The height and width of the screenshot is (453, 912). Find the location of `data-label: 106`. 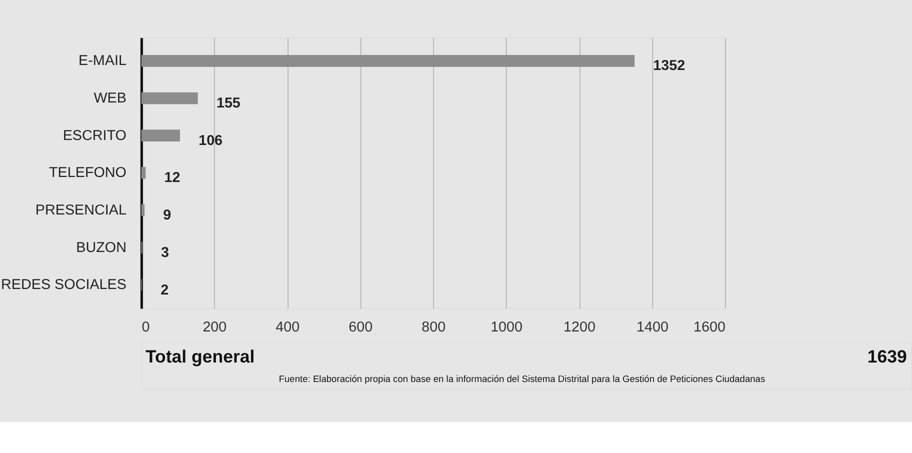

data-label: 106 is located at coordinates (210, 140).